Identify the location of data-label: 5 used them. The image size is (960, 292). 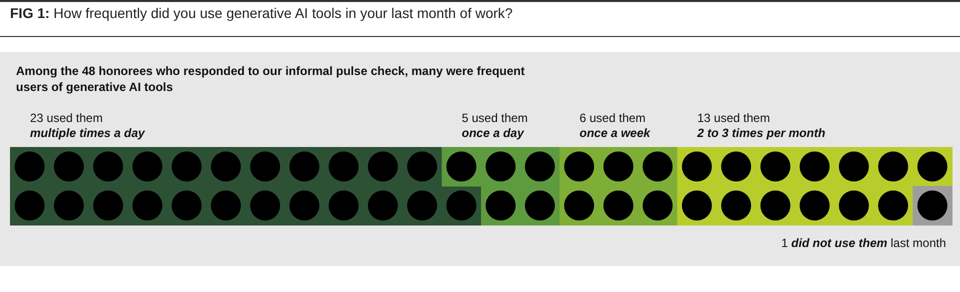
(495, 118).